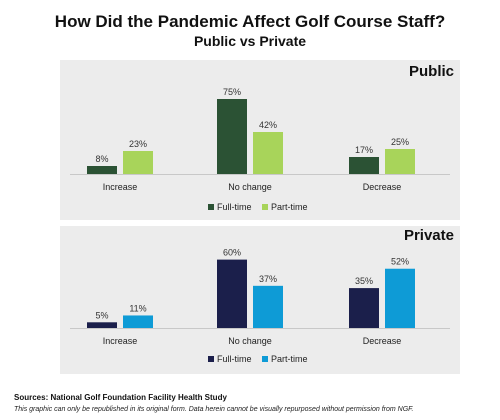  Describe the element at coordinates (232, 253) in the screenshot. I see `private-data-label: 60%` at that location.